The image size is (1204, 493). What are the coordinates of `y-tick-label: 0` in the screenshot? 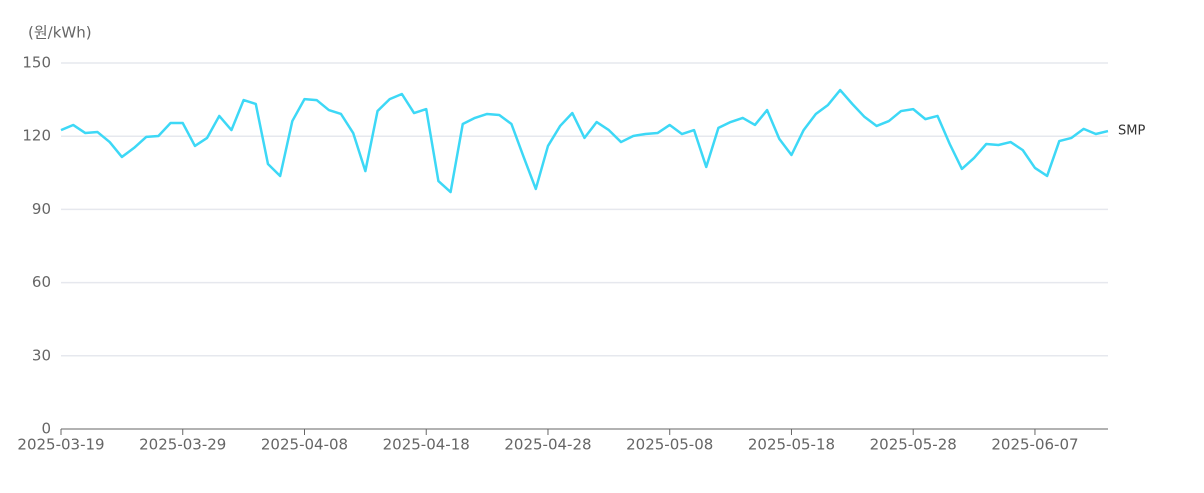 It's located at (46, 429).